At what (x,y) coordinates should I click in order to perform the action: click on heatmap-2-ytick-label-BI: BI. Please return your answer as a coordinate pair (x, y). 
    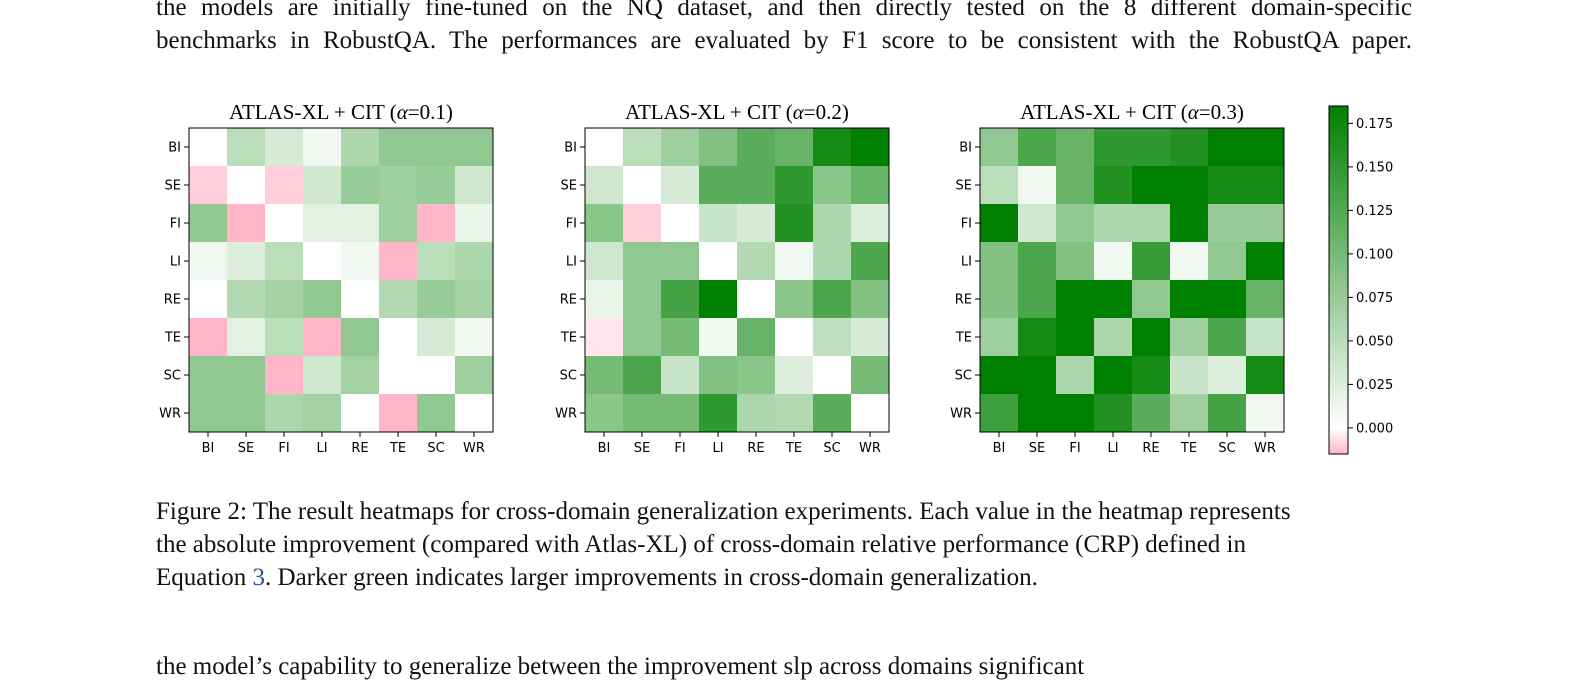
    Looking at the image, I should click on (570, 148).